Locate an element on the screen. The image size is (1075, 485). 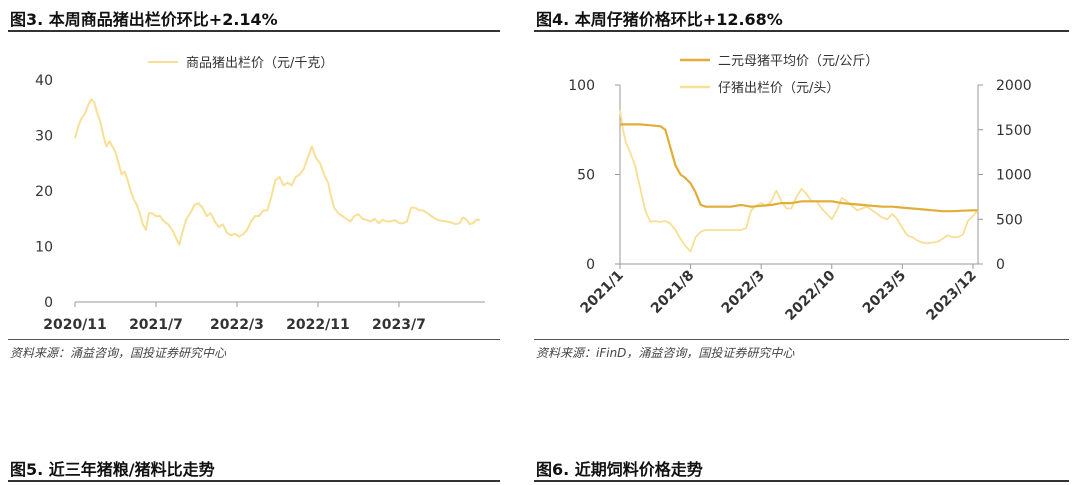
y-tick-label: 30 is located at coordinates (44, 137).